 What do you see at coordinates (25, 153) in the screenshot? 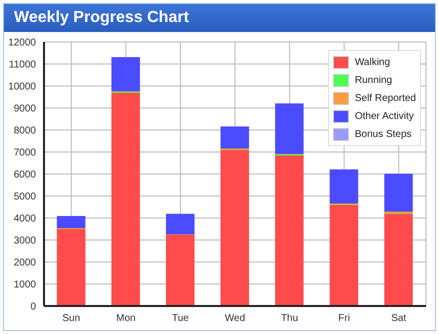
I see `y-tick-label: 7000` at bounding box center [25, 153].